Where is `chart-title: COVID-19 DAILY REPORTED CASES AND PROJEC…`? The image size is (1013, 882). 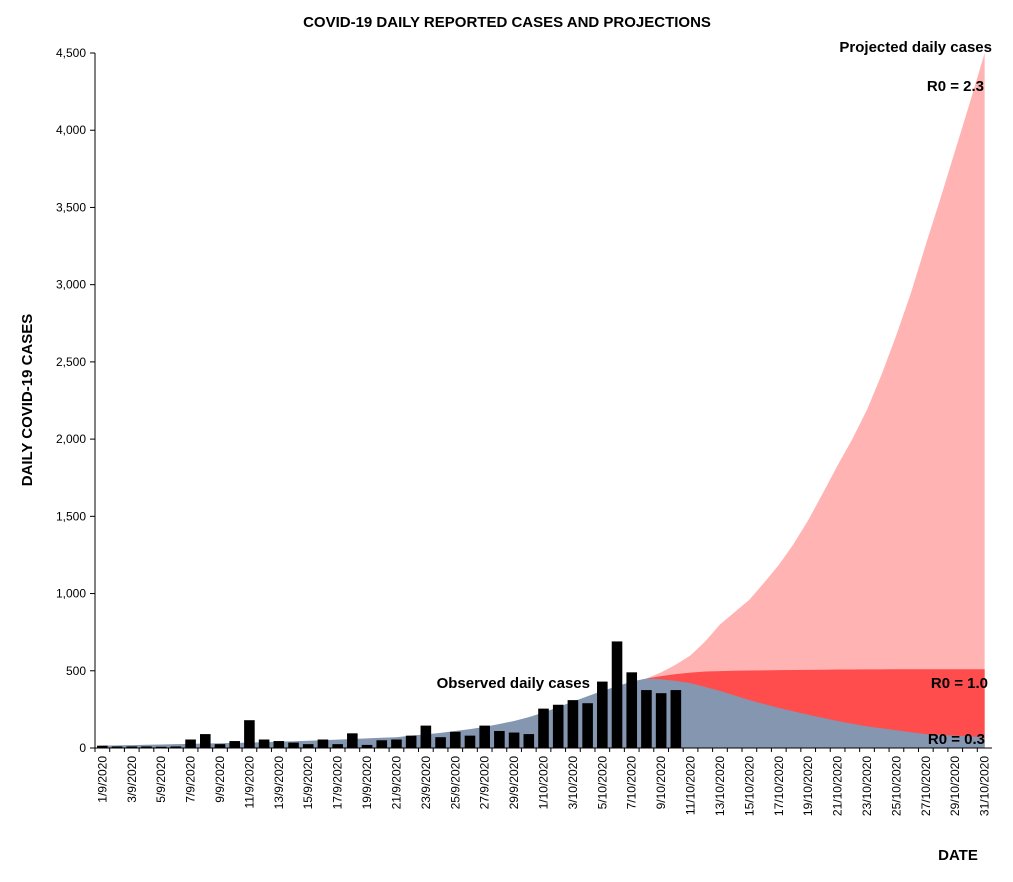 chart-title: COVID-19 DAILY REPORTED CASES AND PROJEC… is located at coordinates (507, 22).